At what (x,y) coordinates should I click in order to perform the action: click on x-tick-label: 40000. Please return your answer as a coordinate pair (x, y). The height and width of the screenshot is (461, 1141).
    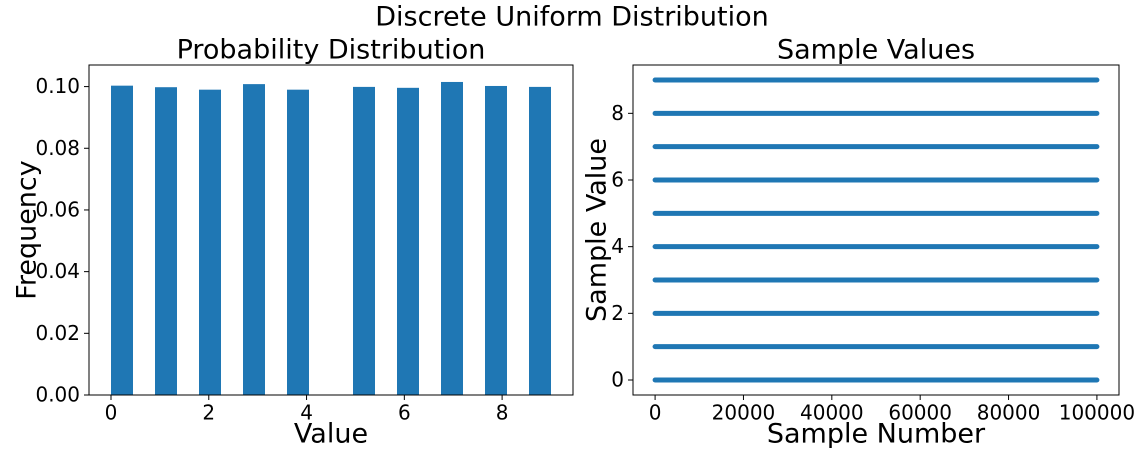
    Looking at the image, I should click on (832, 413).